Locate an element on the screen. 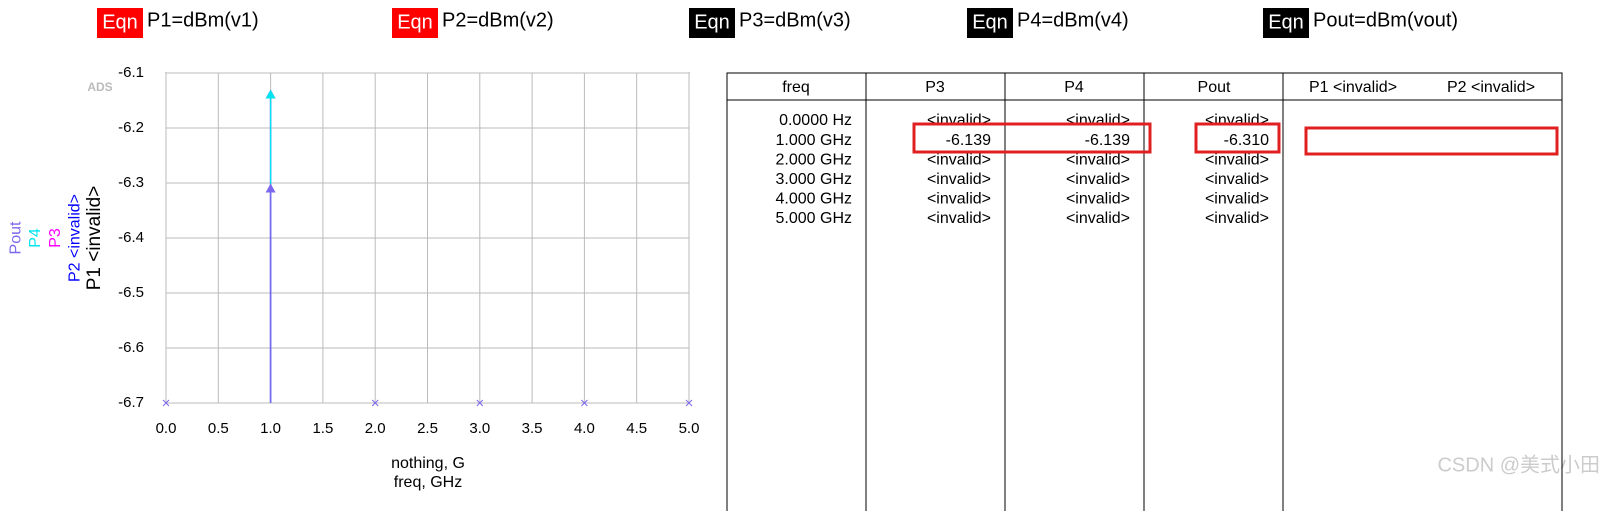  x-axis-label: nothing, G is located at coordinates (428, 463).